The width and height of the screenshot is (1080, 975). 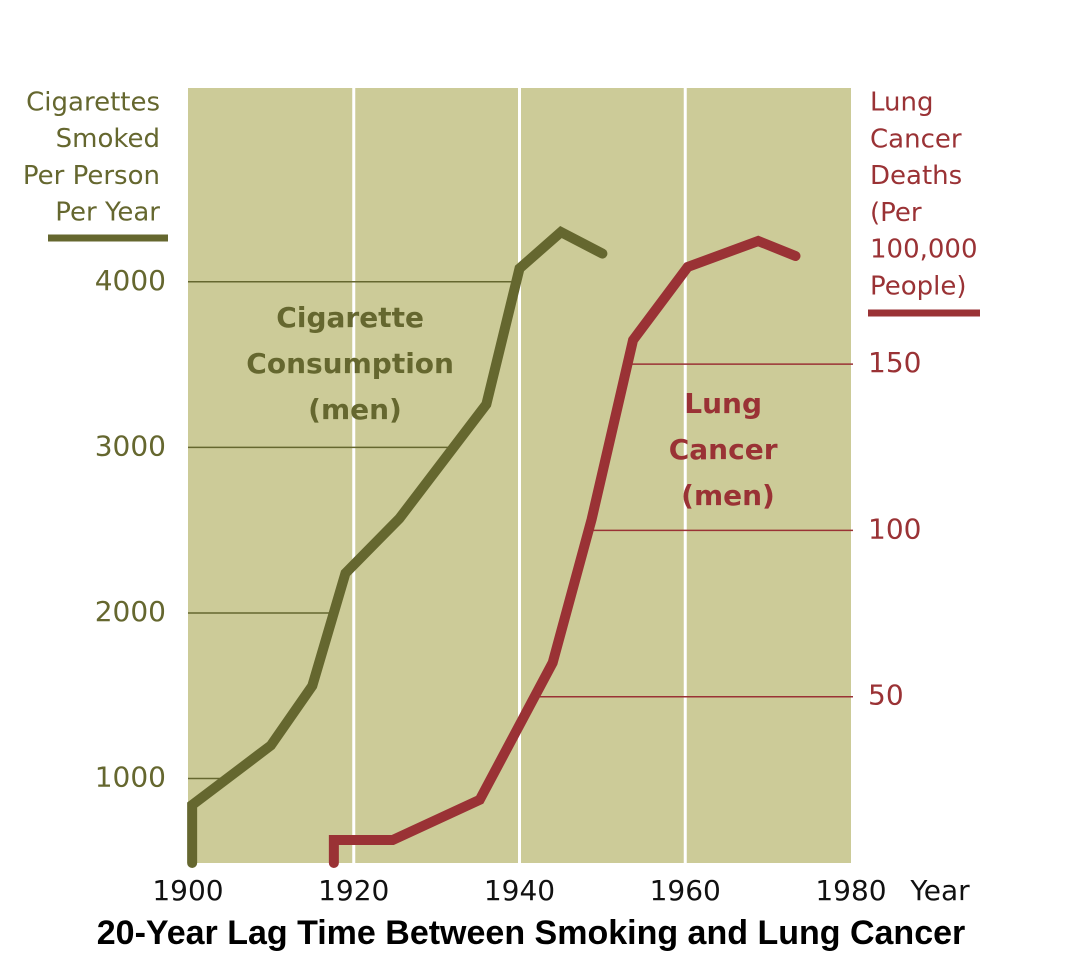 What do you see at coordinates (353, 890) in the screenshot?
I see `x-tick-label: 1920` at bounding box center [353, 890].